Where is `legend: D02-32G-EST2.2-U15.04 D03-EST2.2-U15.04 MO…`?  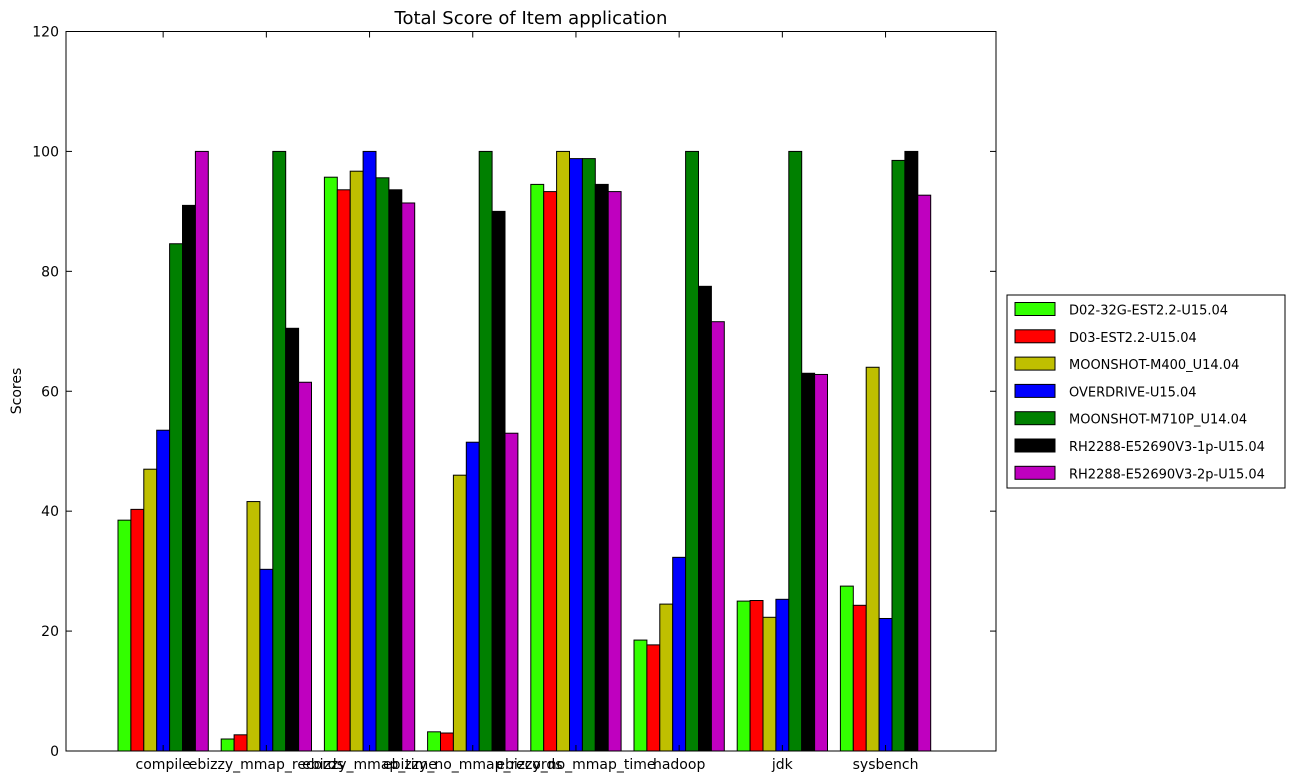 legend: D02-32G-EST2.2-U15.04 D03-EST2.2-U15.04 MO… is located at coordinates (1146, 391).